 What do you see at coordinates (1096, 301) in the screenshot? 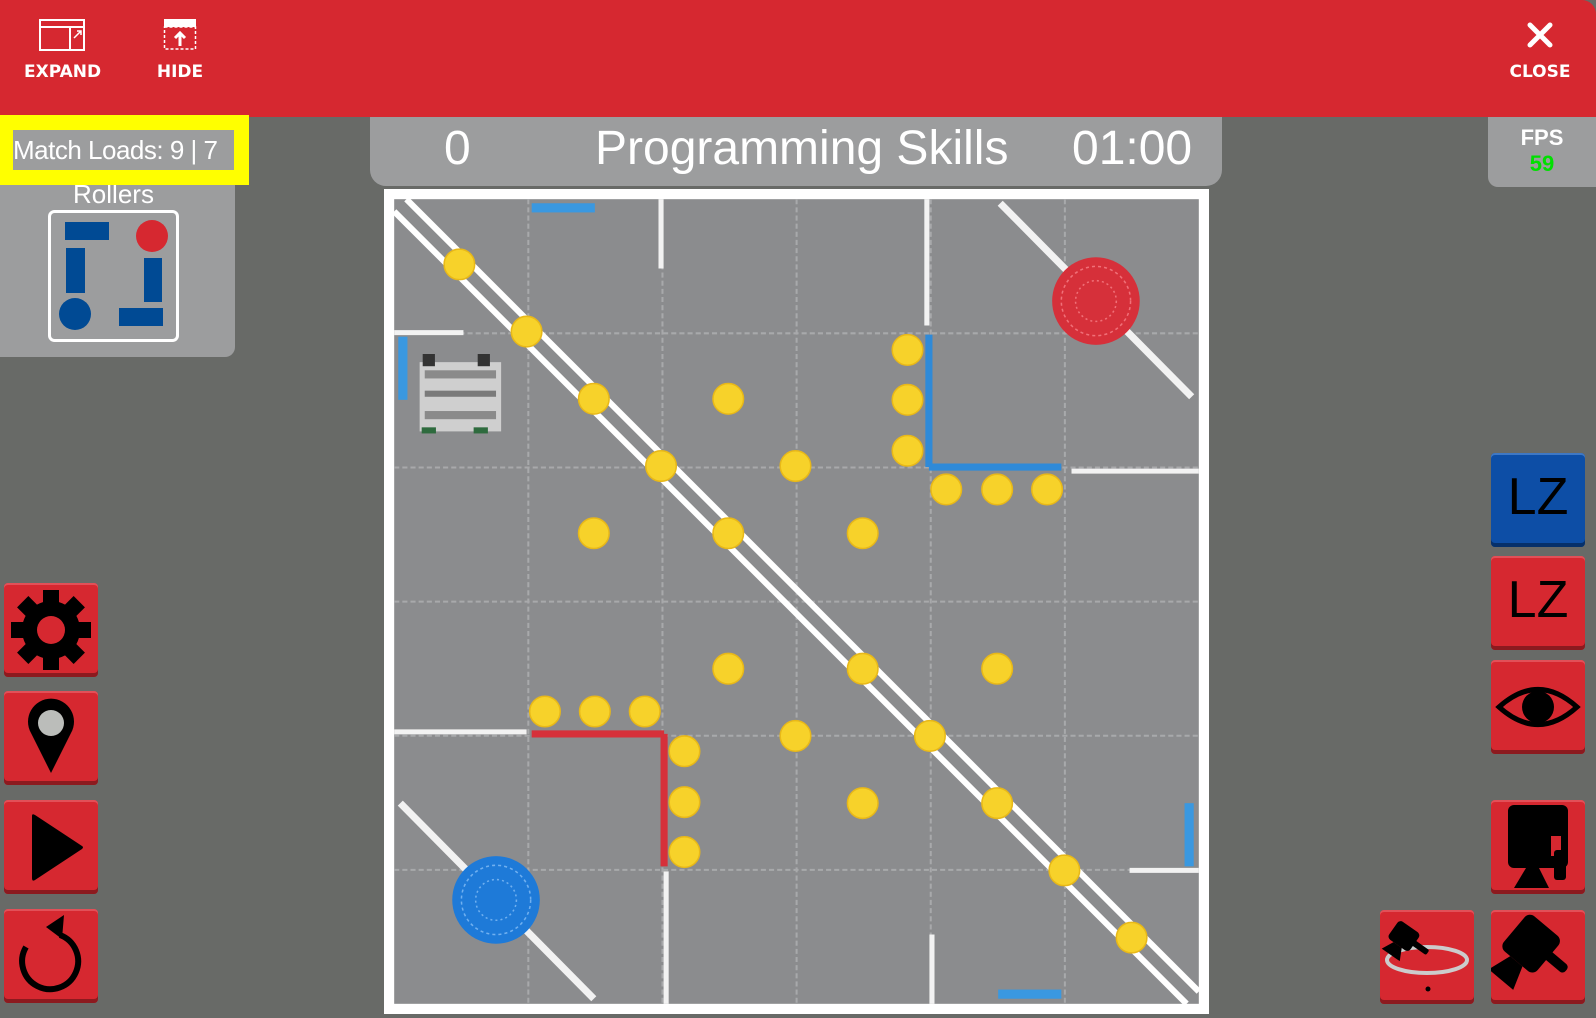
I see `red-high-goal` at bounding box center [1096, 301].